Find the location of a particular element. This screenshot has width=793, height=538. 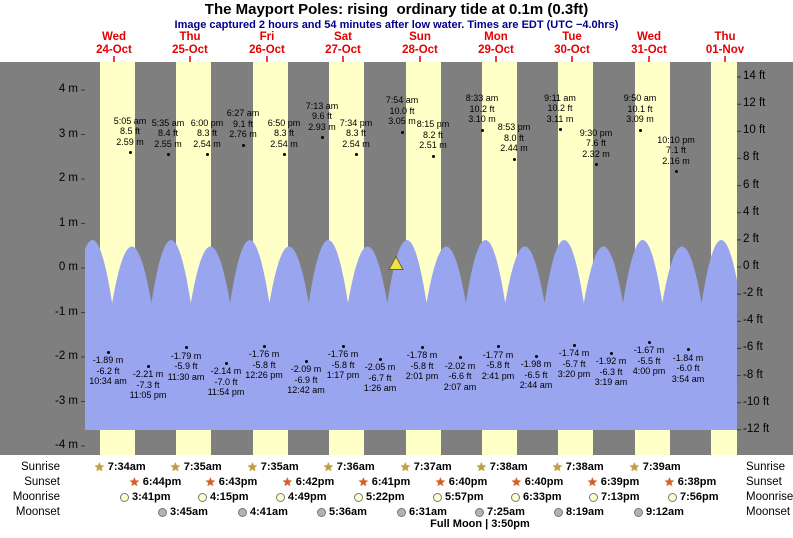

moonset-event: 5:36am is located at coordinates (342, 512).